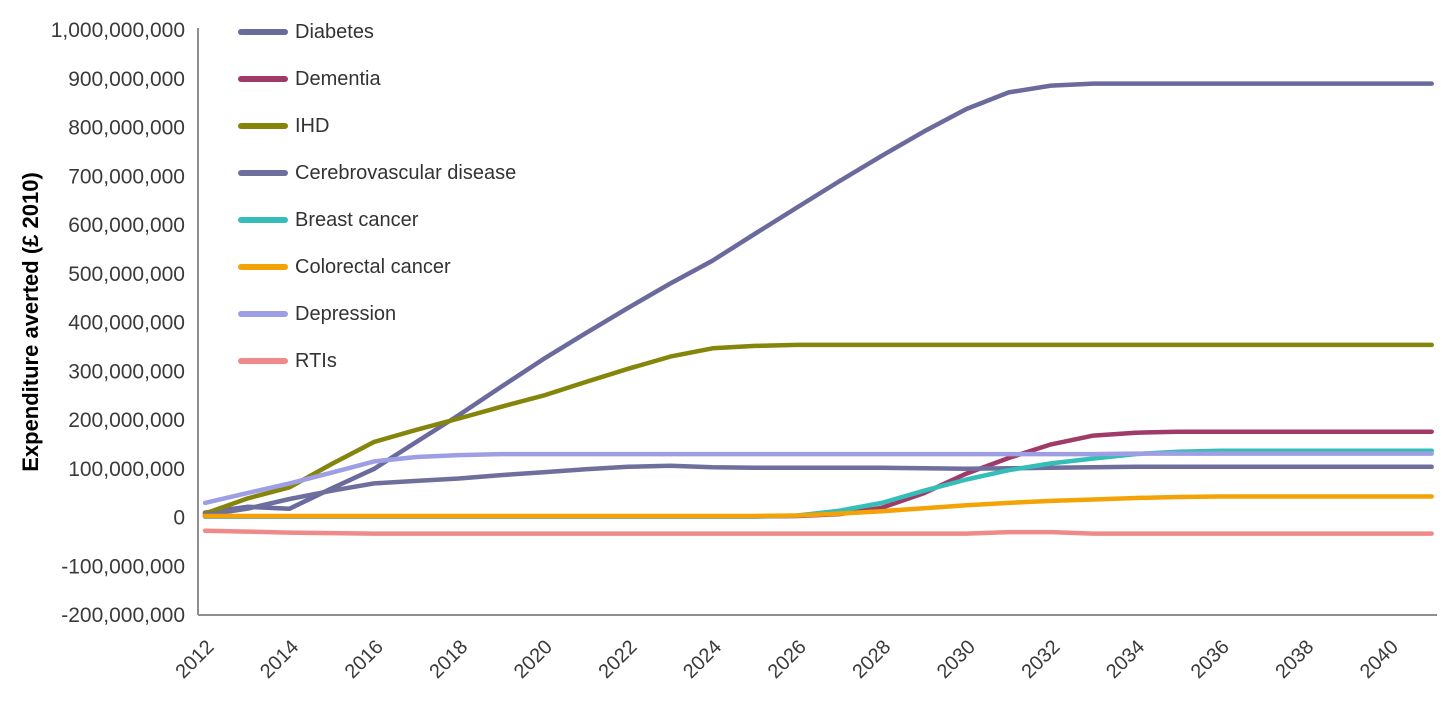 The width and height of the screenshot is (1448, 704). I want to click on legend-swatch-breast-cancer, so click(263, 219).